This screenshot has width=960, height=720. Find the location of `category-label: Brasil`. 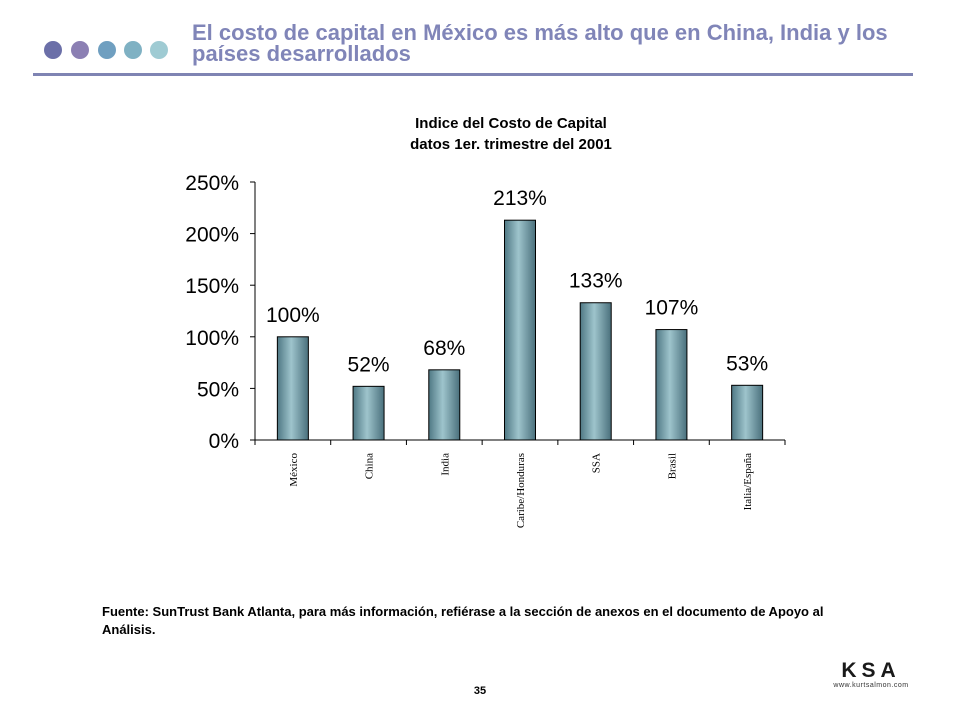

category-label: Brasil is located at coordinates (672, 466).